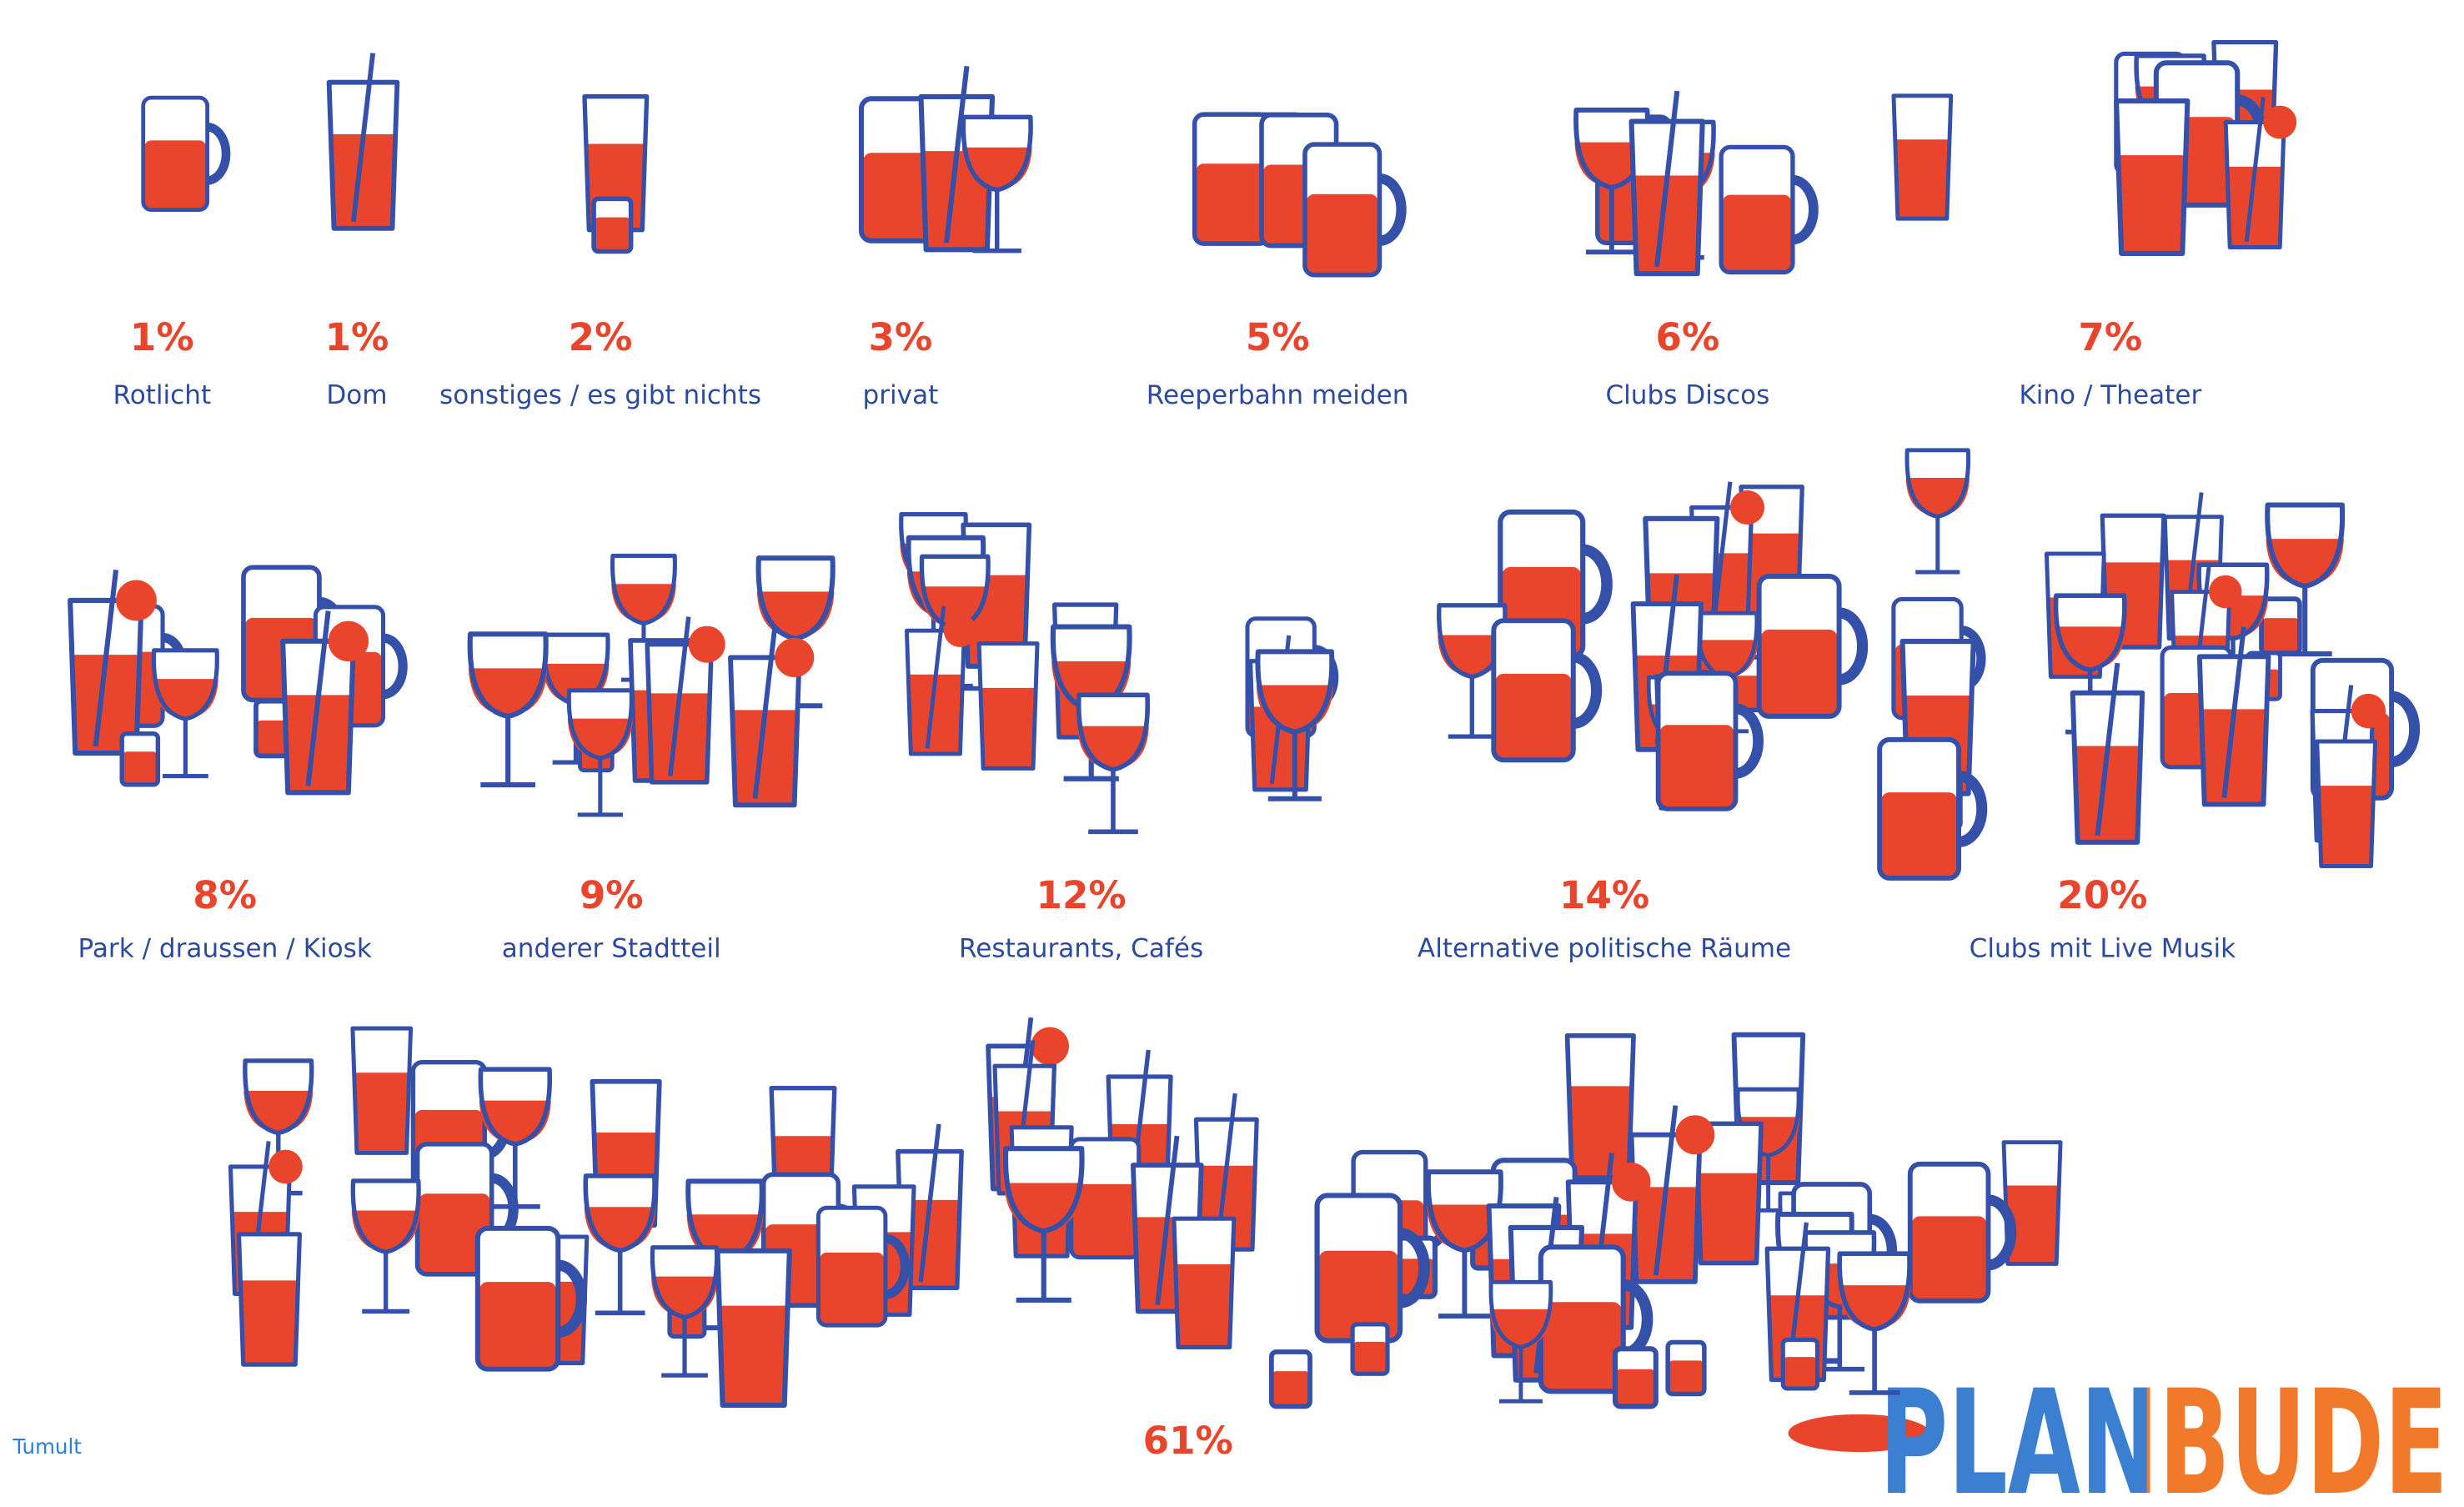 This screenshot has height=1507, width=2464. I want to click on percent-label: 14%, so click(1604, 895).